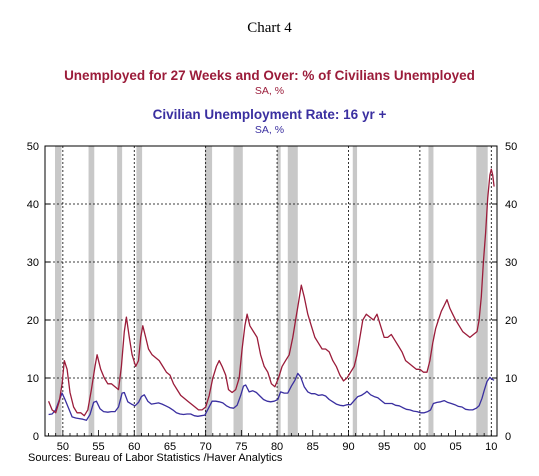 The image size is (539, 476). What do you see at coordinates (269, 28) in the screenshot?
I see `chart-title: Chart 4` at bounding box center [269, 28].